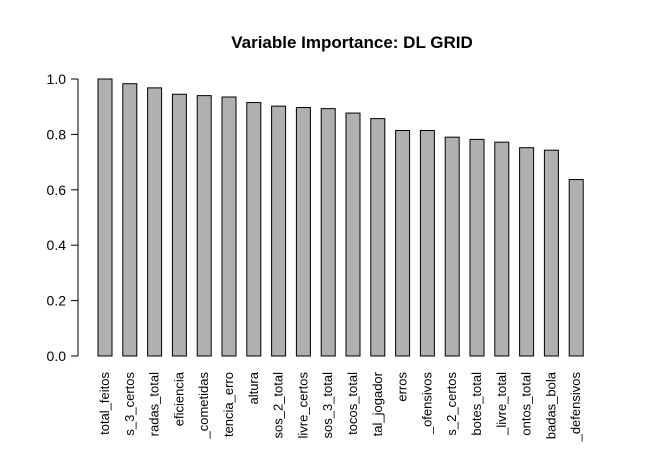 Image resolution: width=667 pixels, height=457 pixels. What do you see at coordinates (576, 268) in the screenshot?
I see `bar-_defensivos` at bounding box center [576, 268].